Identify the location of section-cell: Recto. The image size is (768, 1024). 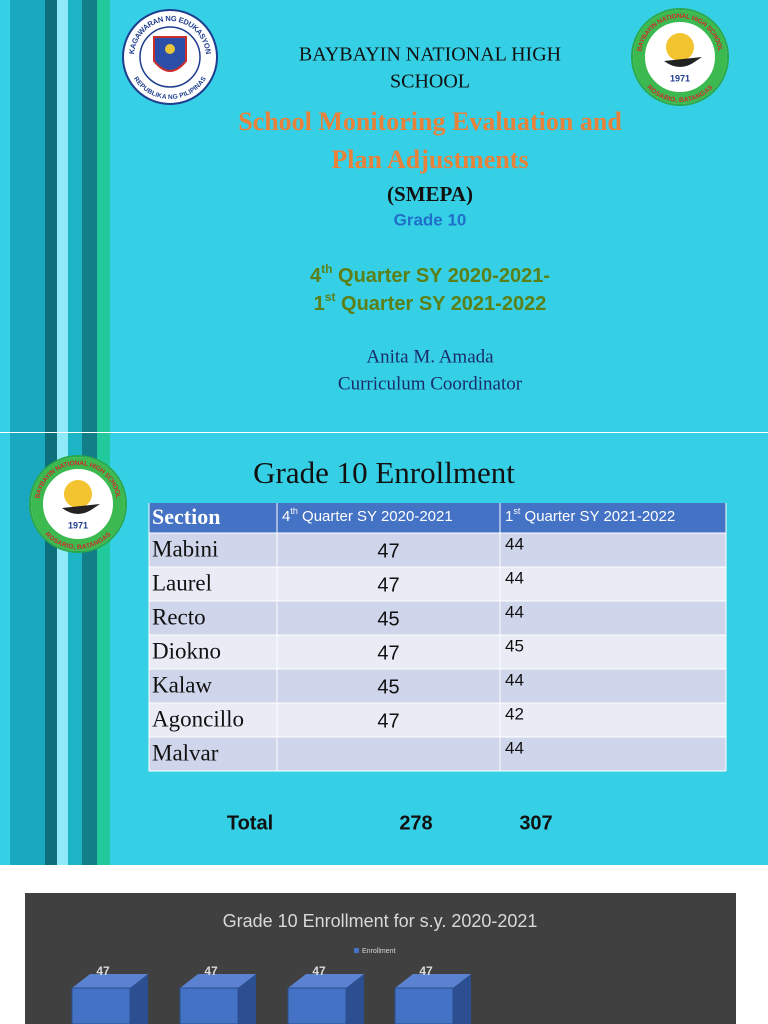
(179, 616).